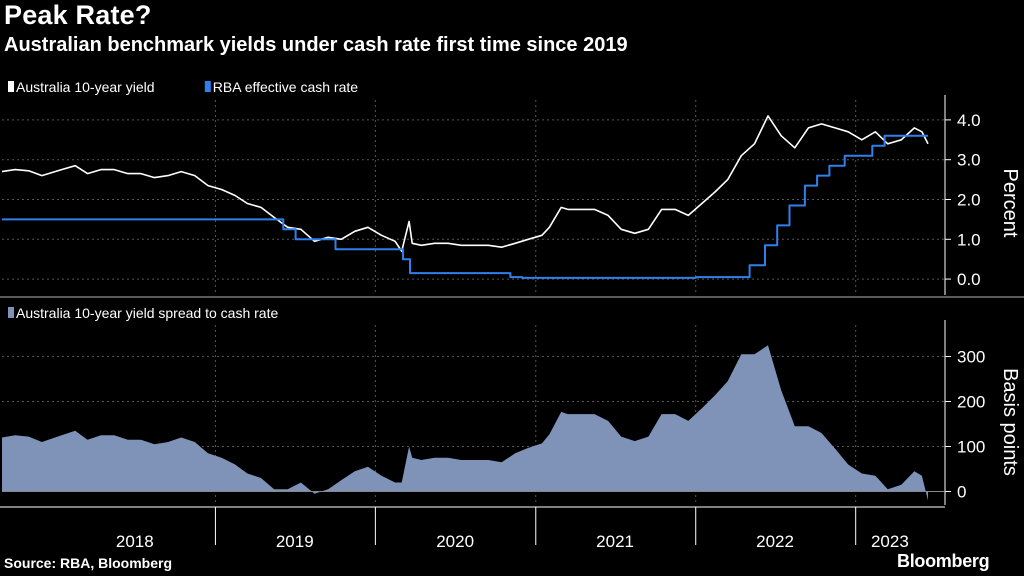  Describe the element at coordinates (85, 87) in the screenshot. I see `legend-label: Australia 10-year yield` at that location.